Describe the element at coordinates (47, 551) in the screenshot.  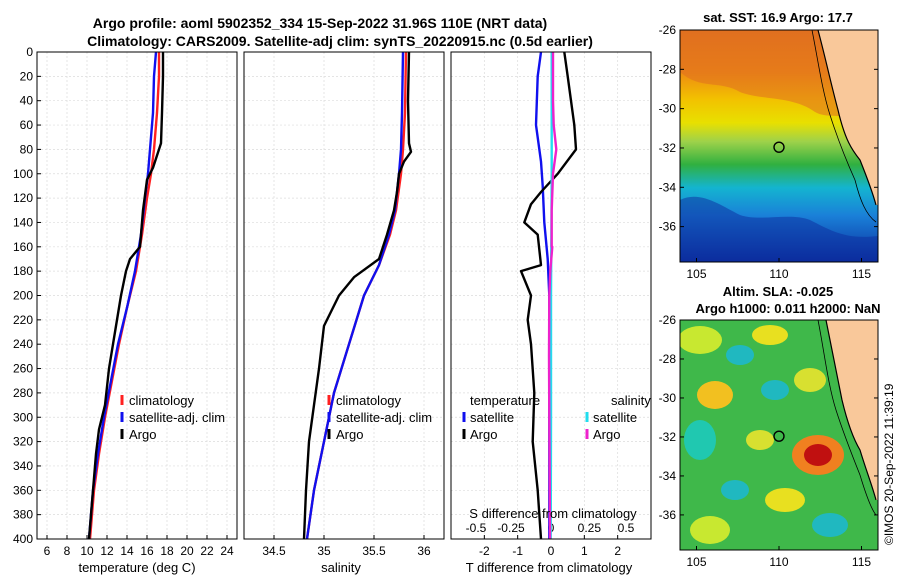
I see `x-tick-label: 6` at that location.